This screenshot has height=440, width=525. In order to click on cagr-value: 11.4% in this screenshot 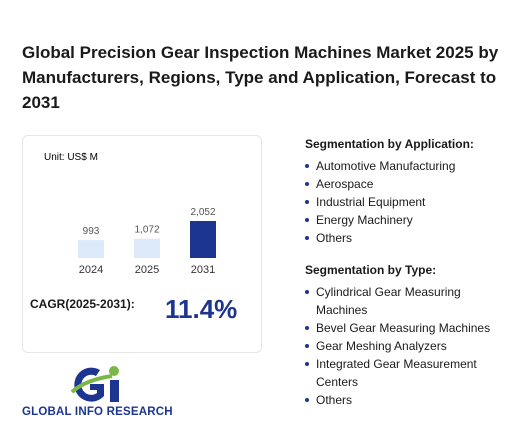, I will do `click(201, 309)`.